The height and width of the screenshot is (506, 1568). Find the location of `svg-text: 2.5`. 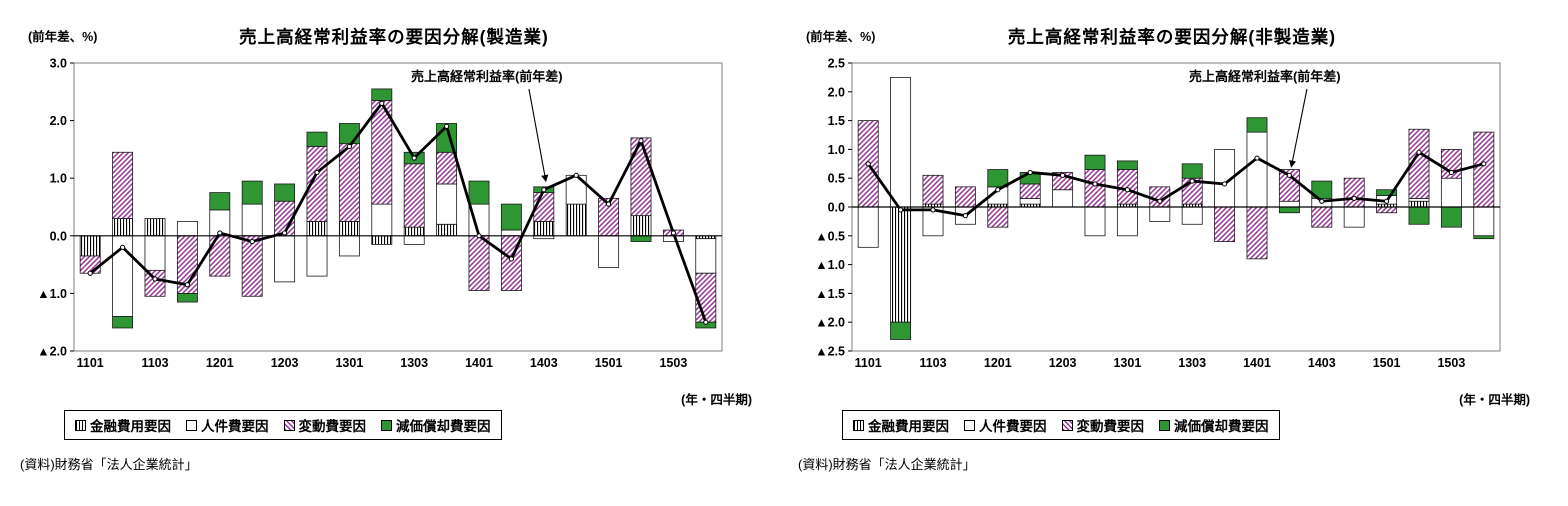

svg-text: 2.5 is located at coordinates (836, 64).